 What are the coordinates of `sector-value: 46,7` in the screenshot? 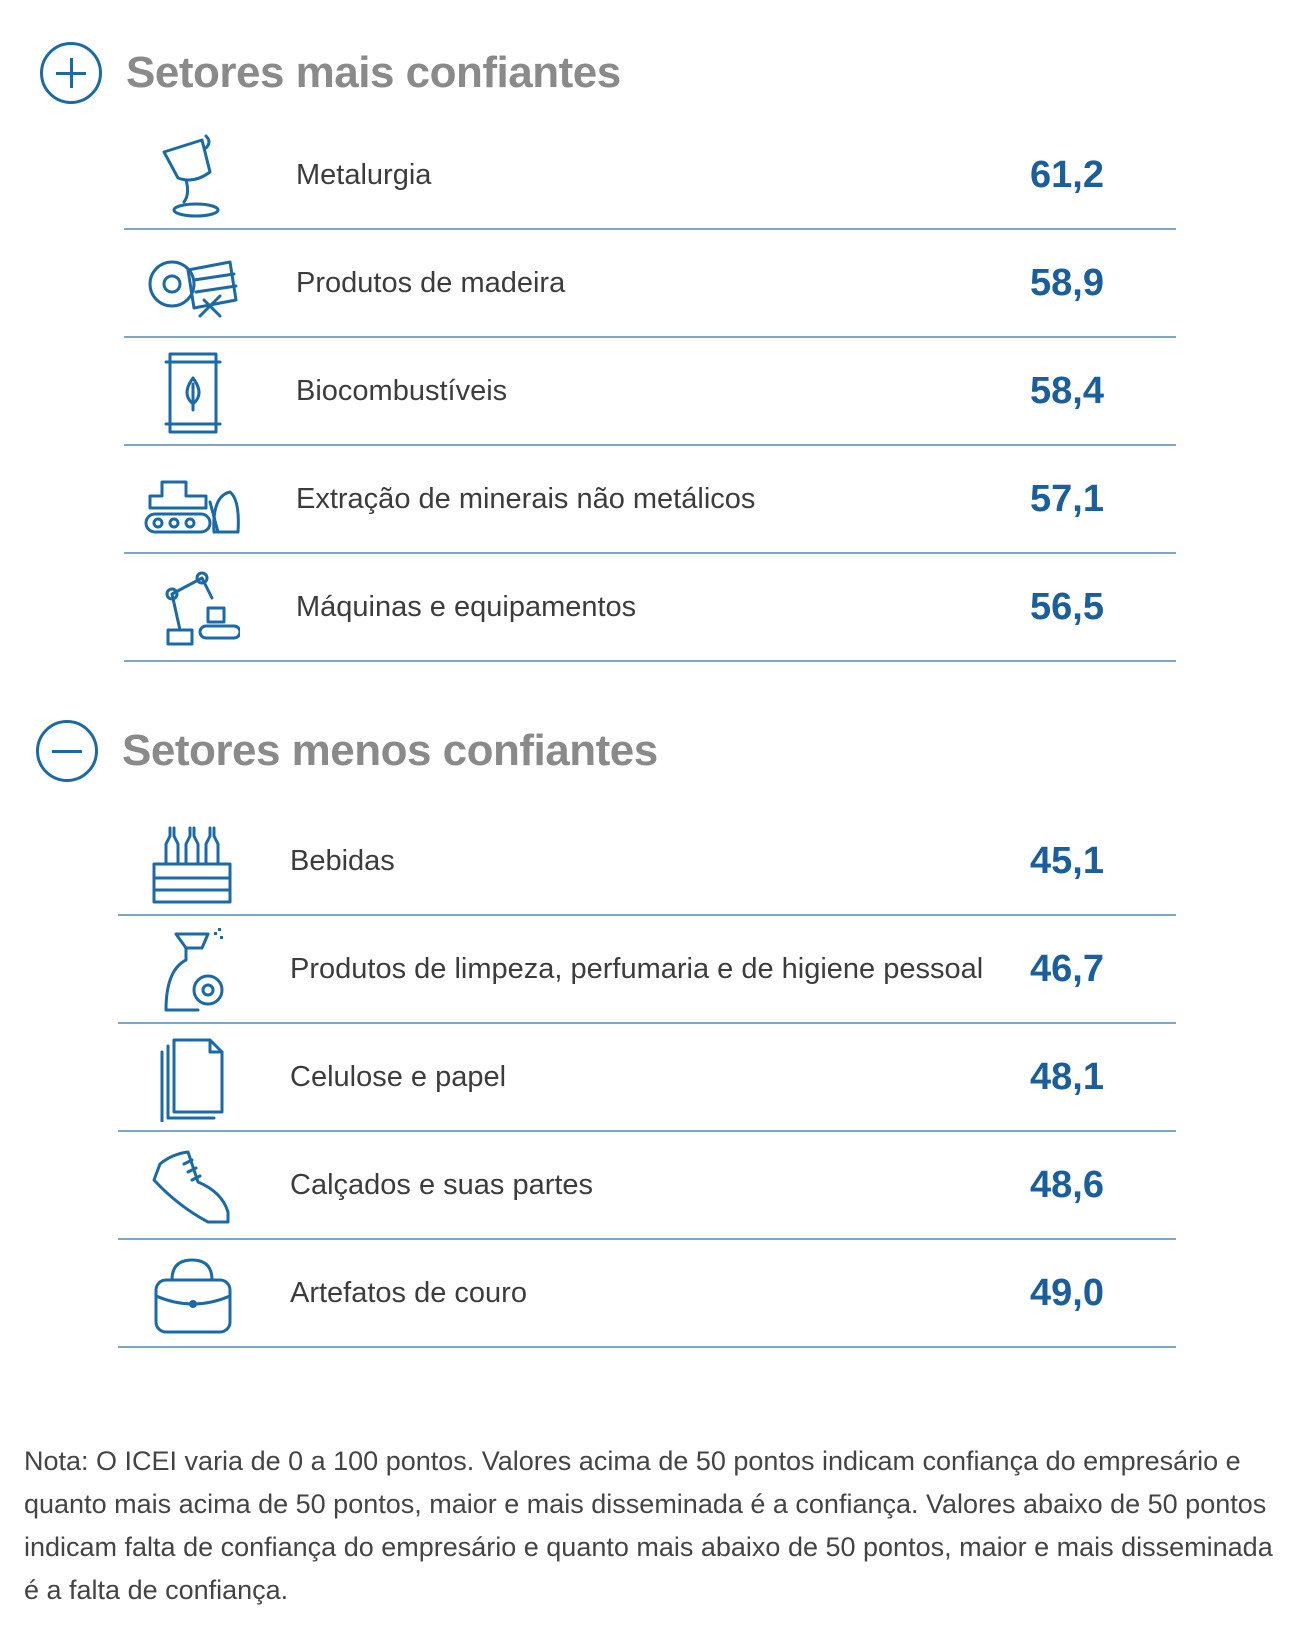 It's located at (1067, 969).